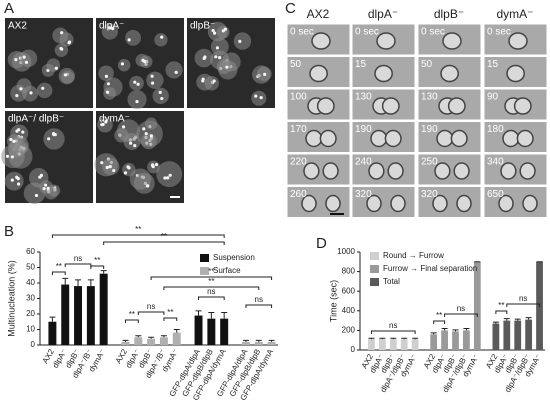  What do you see at coordinates (9, 8) in the screenshot?
I see `panel-label: A` at bounding box center [9, 8].